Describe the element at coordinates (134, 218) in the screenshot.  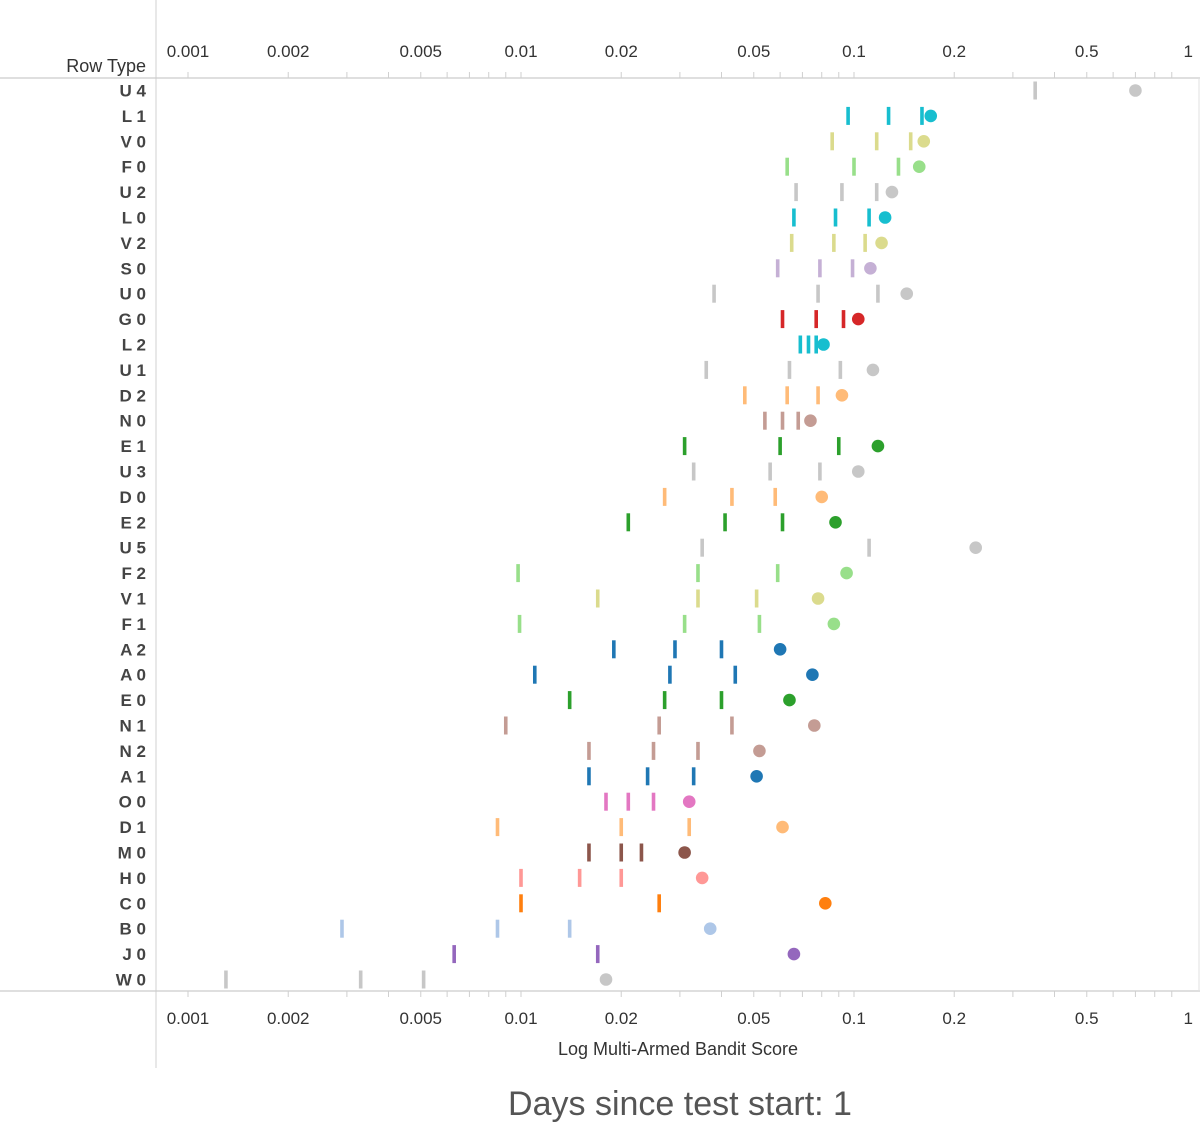
I see `row-label: L 0` at that location.